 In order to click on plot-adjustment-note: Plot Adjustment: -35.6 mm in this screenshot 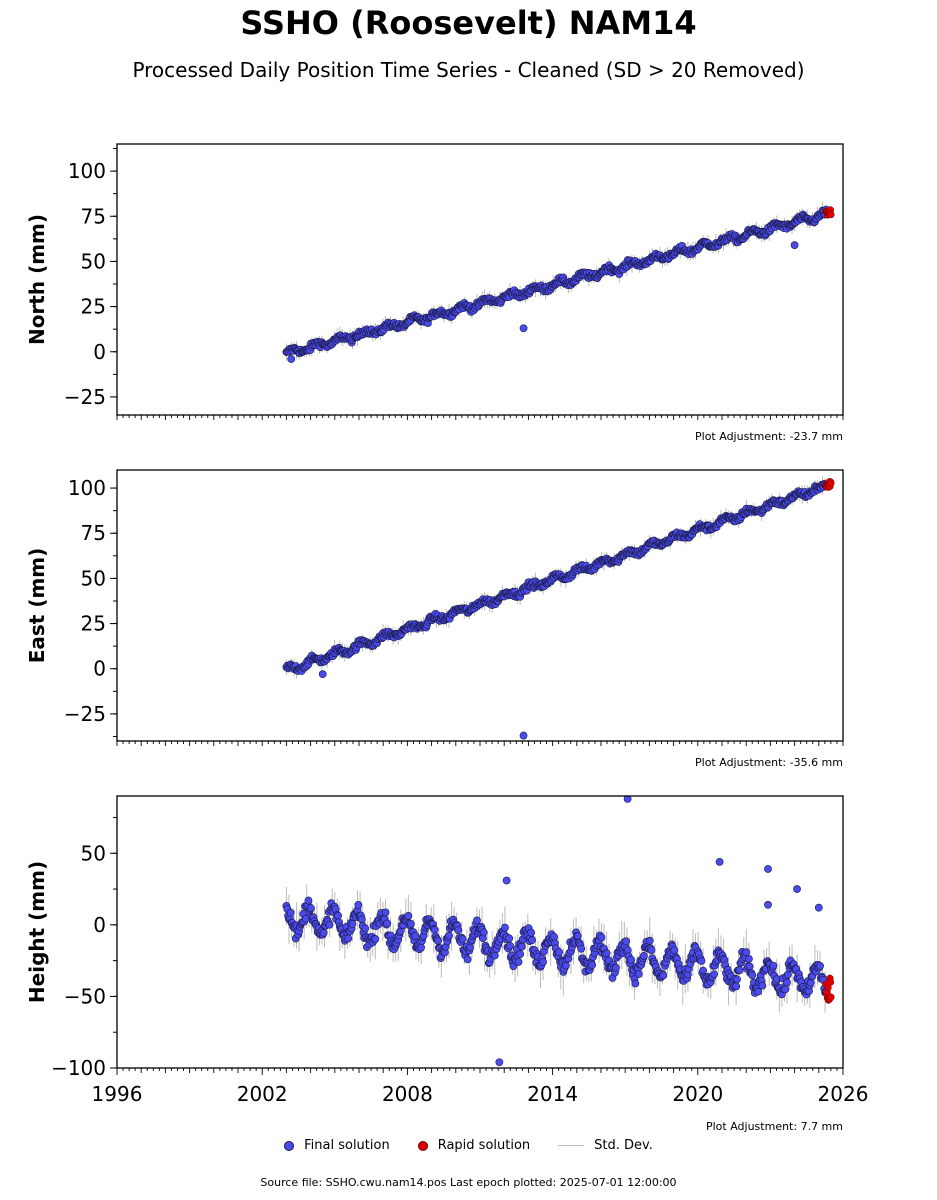, I will do `click(769, 762)`.